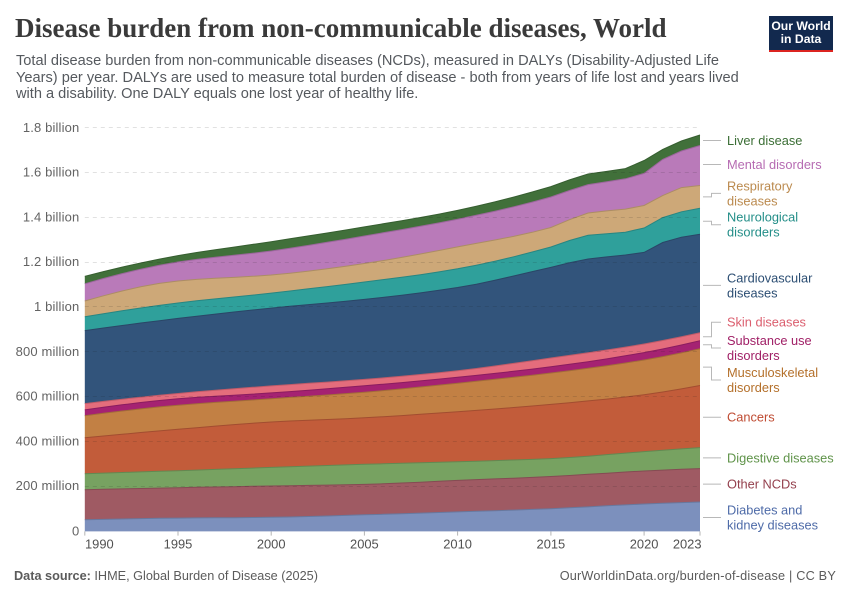 The width and height of the screenshot is (850, 600). Describe the element at coordinates (51, 216) in the screenshot. I see `svg-text: 1.4 billion` at that location.